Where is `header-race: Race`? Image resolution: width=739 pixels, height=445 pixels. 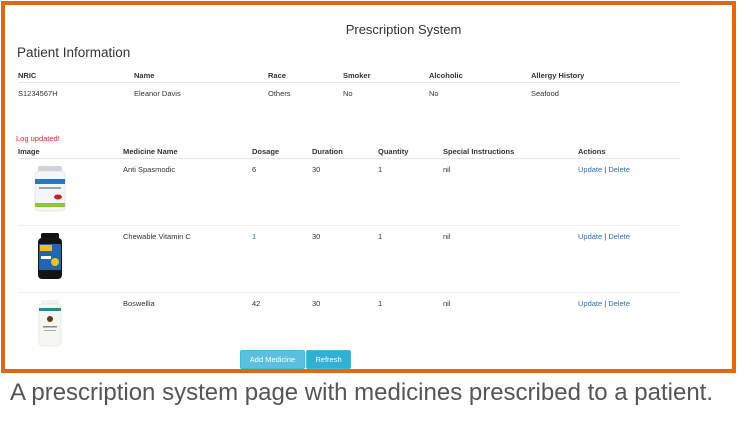
header-race: Race is located at coordinates (305, 75).